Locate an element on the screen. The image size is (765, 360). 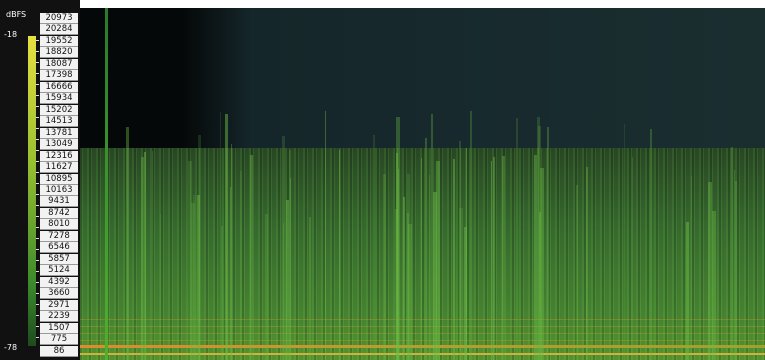
frequency-label: 5124 is located at coordinates (59, 271).